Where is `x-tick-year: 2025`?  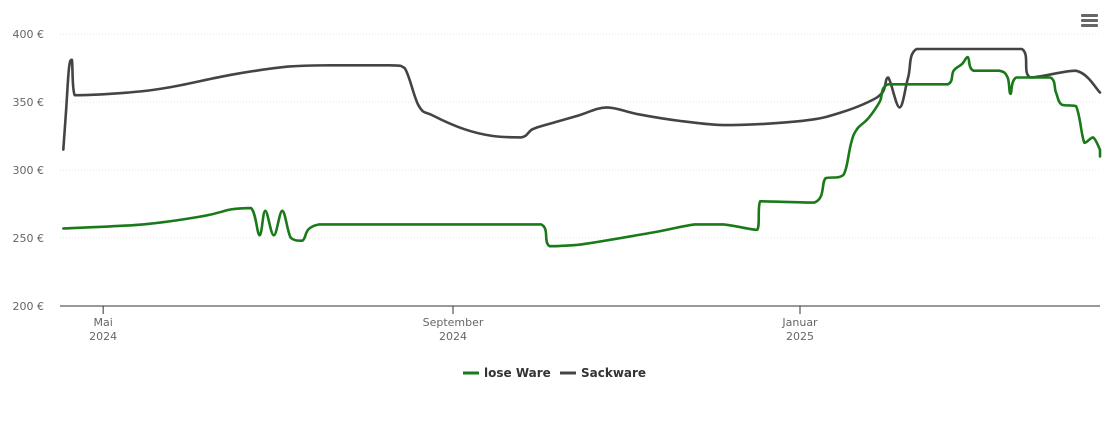 x-tick-year: 2025 is located at coordinates (800, 336).